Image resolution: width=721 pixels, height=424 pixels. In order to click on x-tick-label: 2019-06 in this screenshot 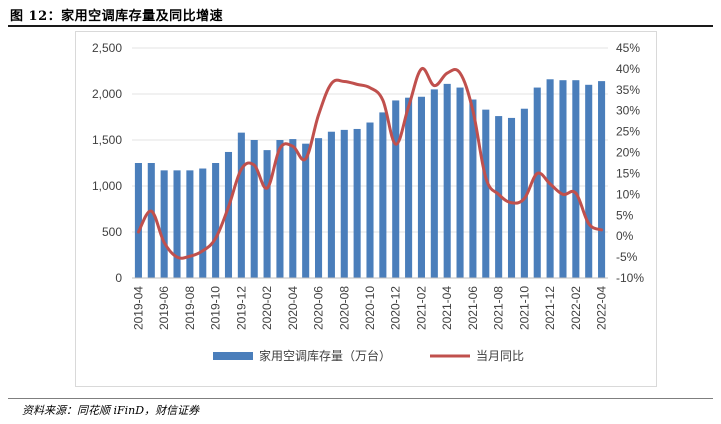, I will do `click(164, 308)`.